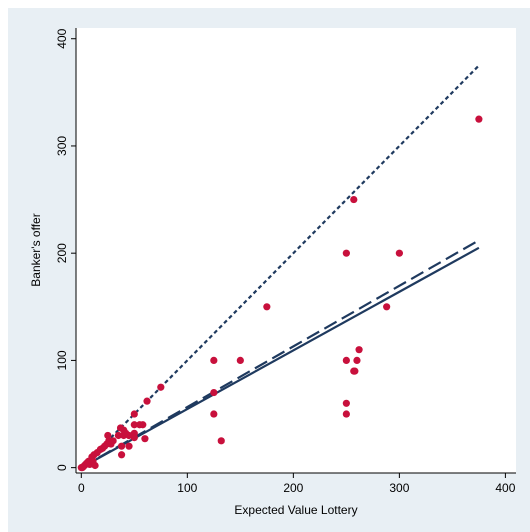  I want to click on x-tick-label: 0, so click(81, 488).